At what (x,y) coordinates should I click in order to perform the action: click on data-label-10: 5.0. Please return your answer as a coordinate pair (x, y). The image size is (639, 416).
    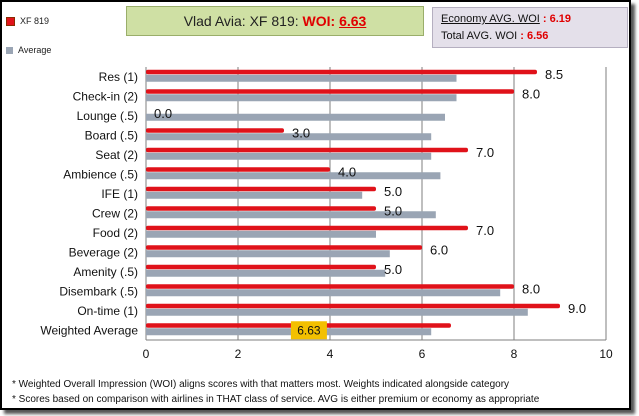
    Looking at the image, I should click on (393, 269).